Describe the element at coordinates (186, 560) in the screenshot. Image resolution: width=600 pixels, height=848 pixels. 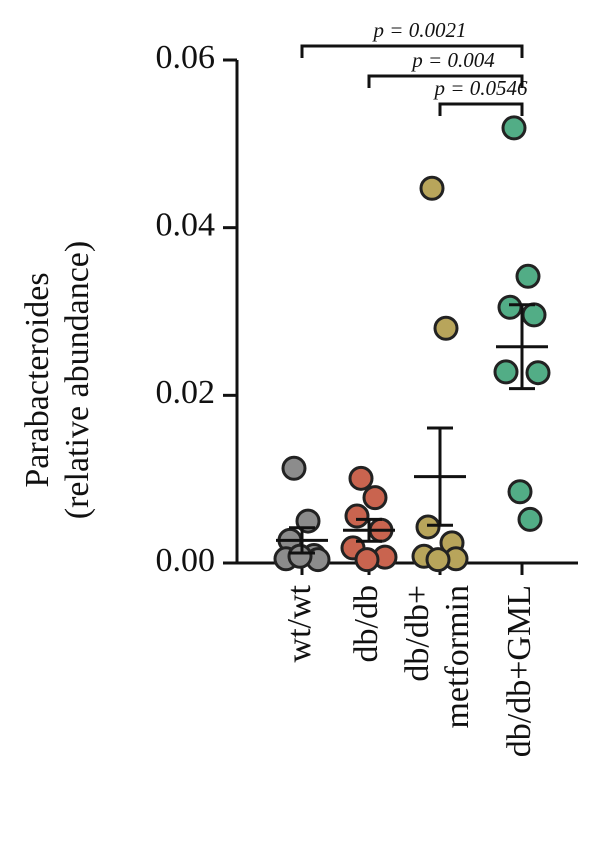
I see `y-tick-label: 0.00` at that location.